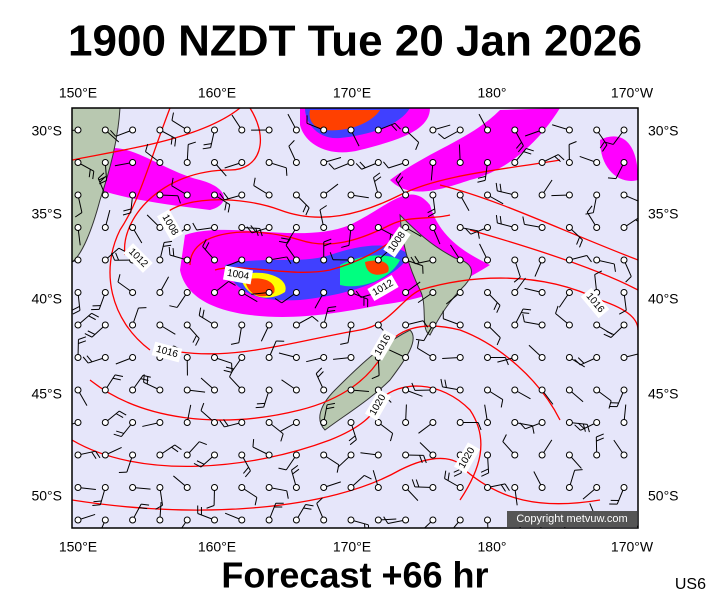 Image resolution: width=711 pixels, height=600 pixels. I want to click on longitude-label: 180°, so click(492, 93).